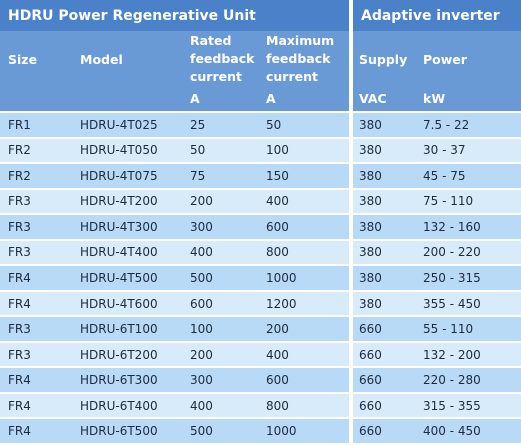  Describe the element at coordinates (222, 58) in the screenshot. I see `header-label-rated-current: Rated feedback current` at that location.